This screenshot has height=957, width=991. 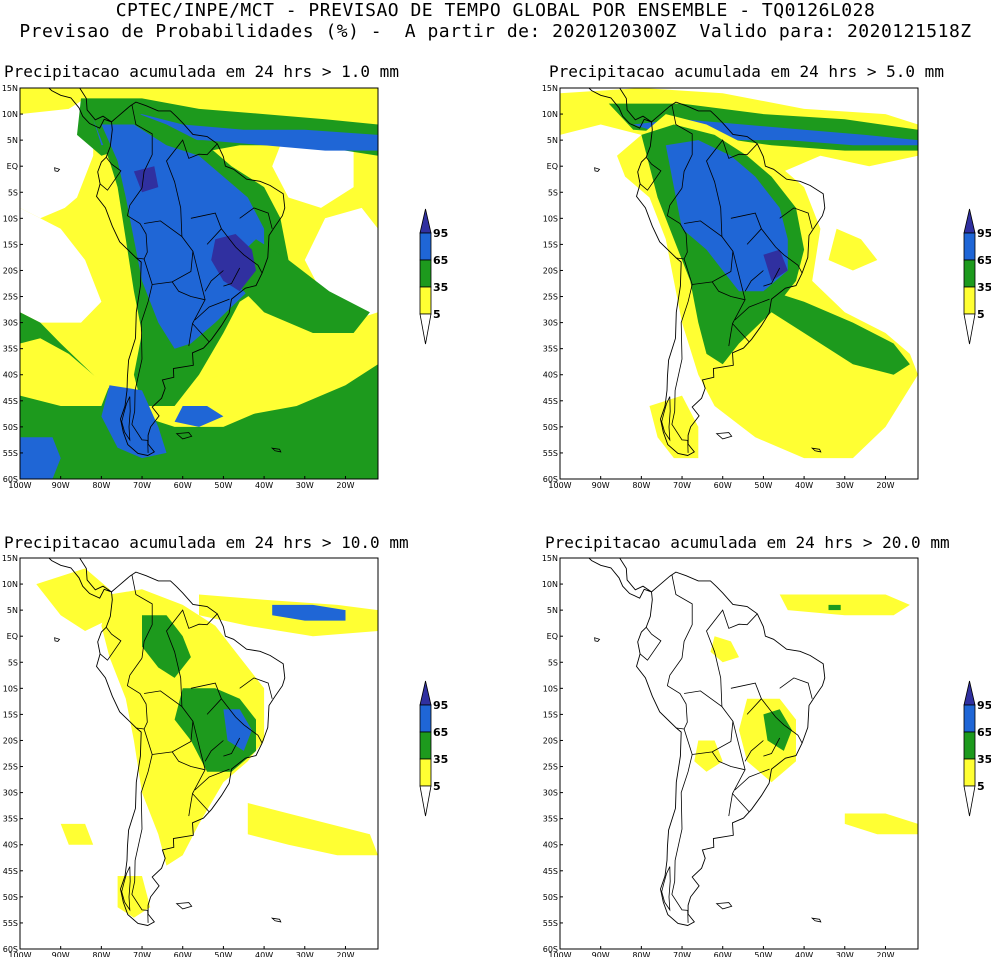 What do you see at coordinates (61, 954) in the screenshot?
I see `lon-label: 90W` at bounding box center [61, 954].